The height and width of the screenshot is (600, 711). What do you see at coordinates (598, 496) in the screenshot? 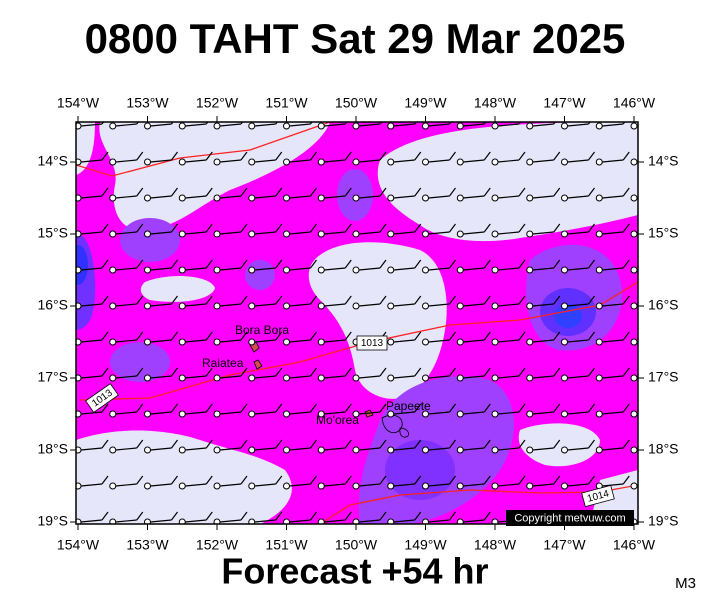
I see `isobar-label-box` at bounding box center [598, 496].